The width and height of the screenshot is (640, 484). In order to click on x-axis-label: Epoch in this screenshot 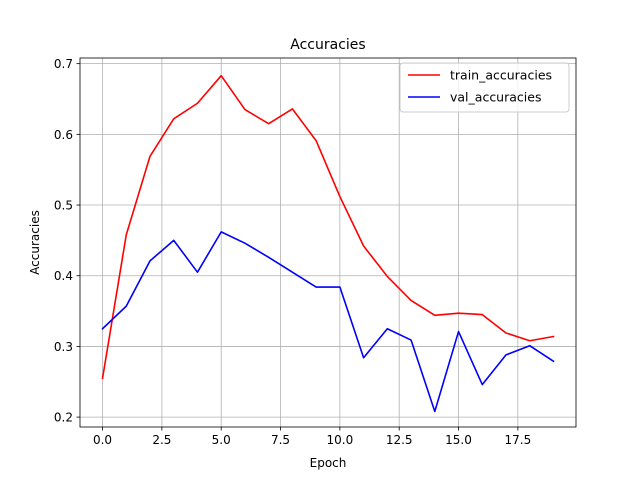, I will do `click(328, 463)`.